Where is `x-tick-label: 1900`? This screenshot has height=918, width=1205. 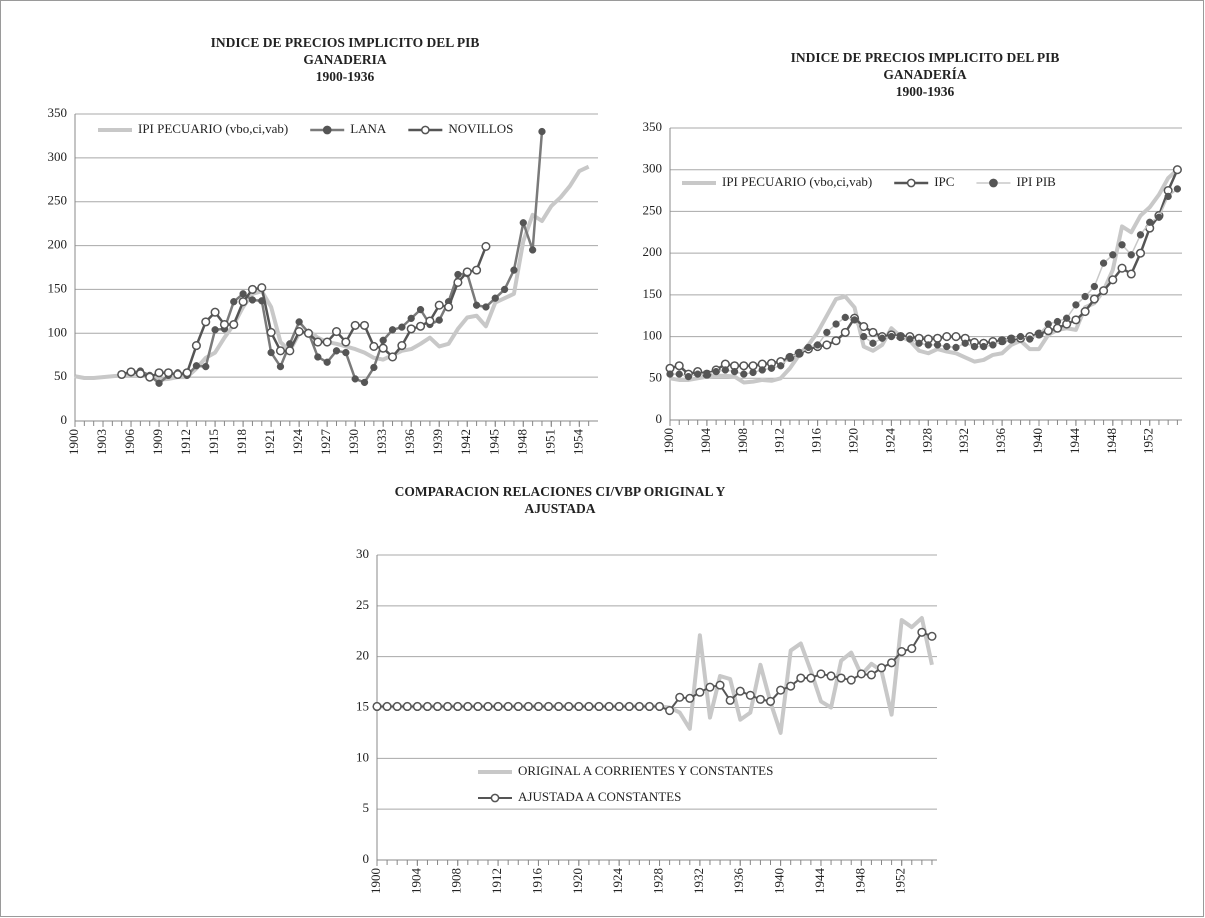 x-tick-label: 1900 is located at coordinates (668, 441).